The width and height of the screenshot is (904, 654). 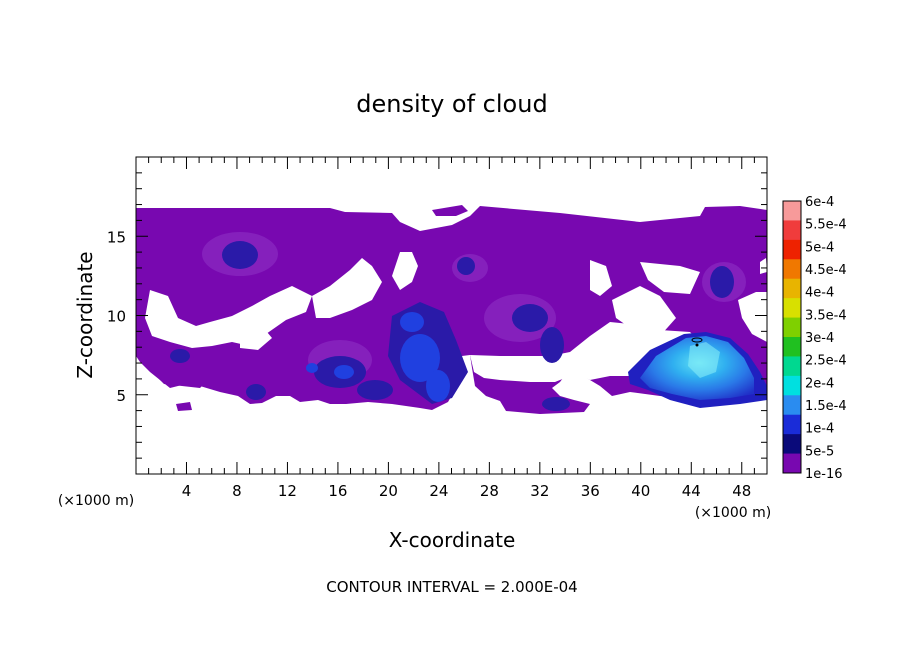 I want to click on x-unit-right: (×1000 m), so click(x=733, y=513).